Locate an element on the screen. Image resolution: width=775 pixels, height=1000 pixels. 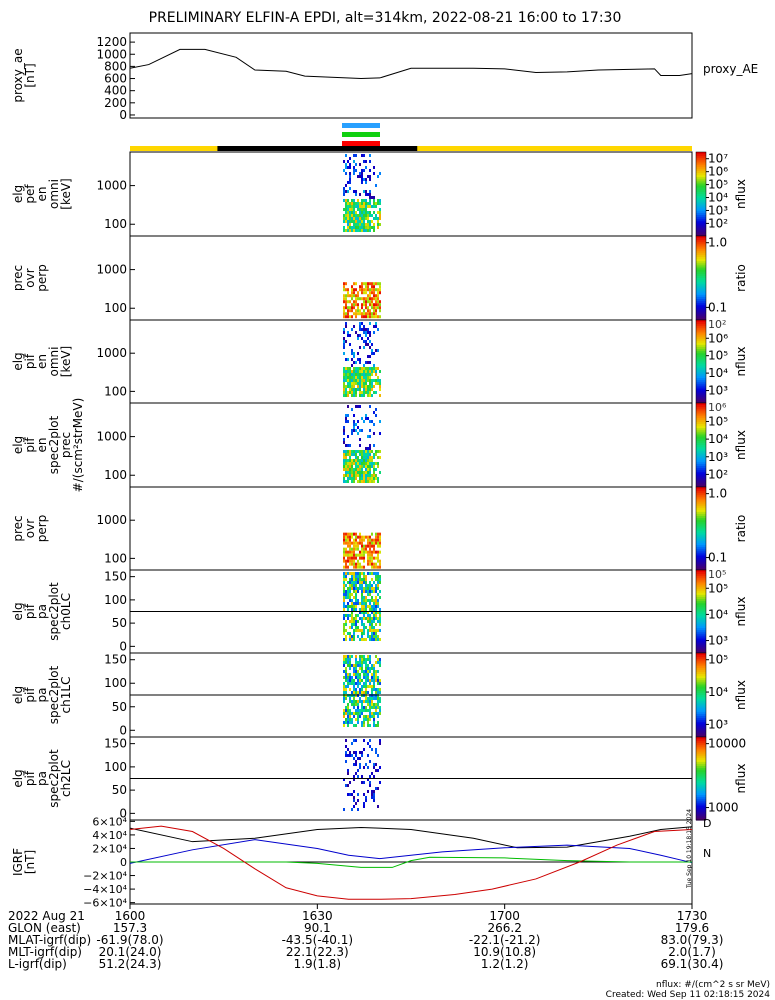
y-axis-label: pif is located at coordinates (30, 445).